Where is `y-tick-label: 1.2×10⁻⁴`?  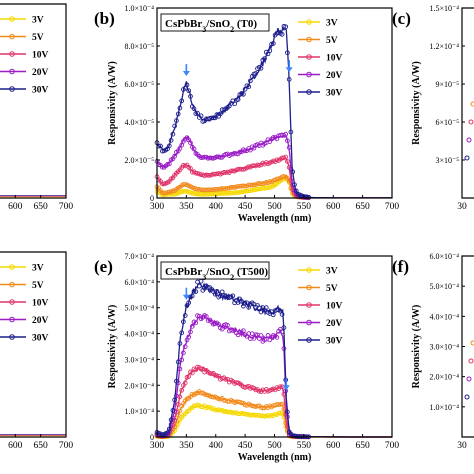
y-tick-label: 1.2×10⁻⁴ is located at coordinates (444, 46).